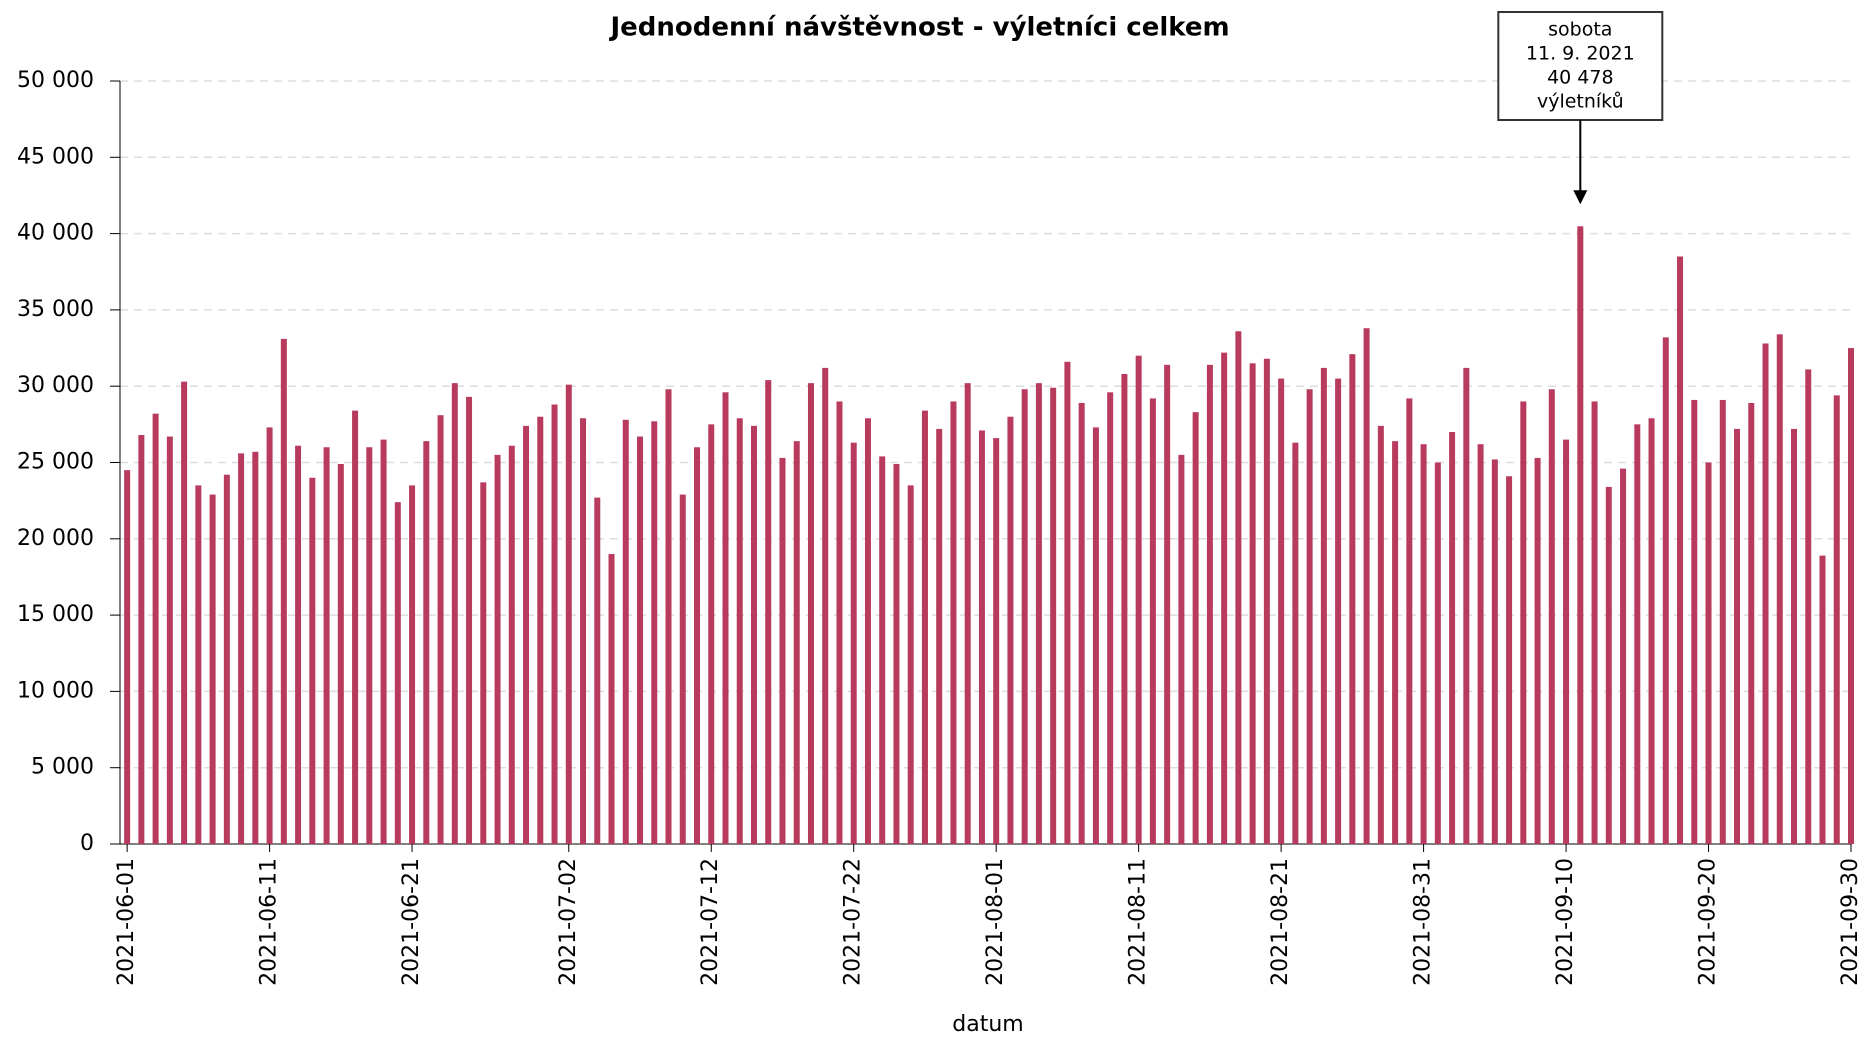 Image resolution: width=1864 pixels, height=1039 pixels. What do you see at coordinates (1580, 197) in the screenshot?
I see `annotation-arrowhead` at bounding box center [1580, 197].